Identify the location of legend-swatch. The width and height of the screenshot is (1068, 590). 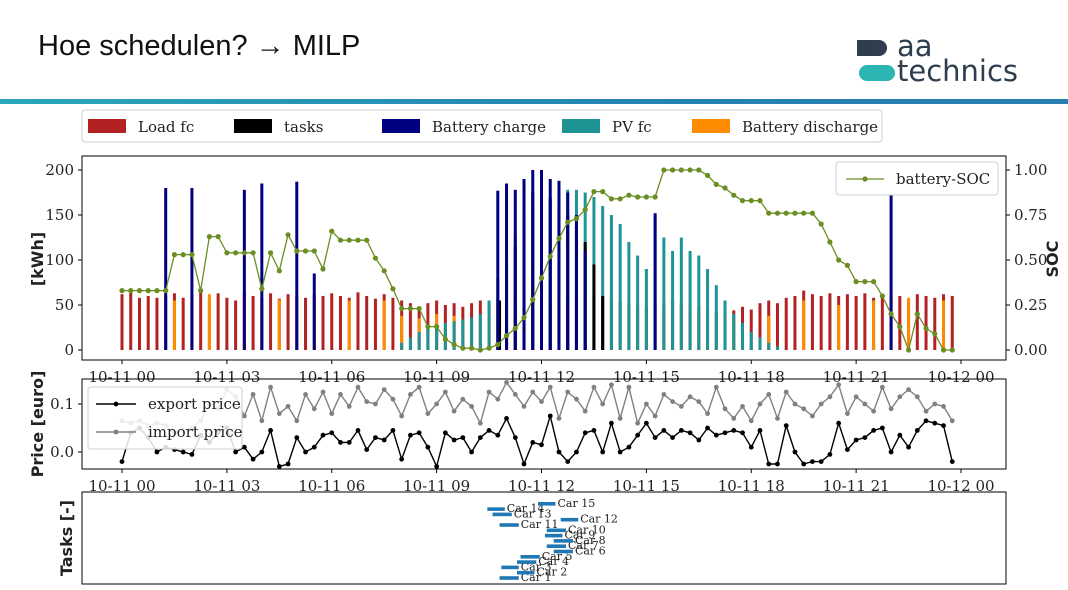
(581, 126).